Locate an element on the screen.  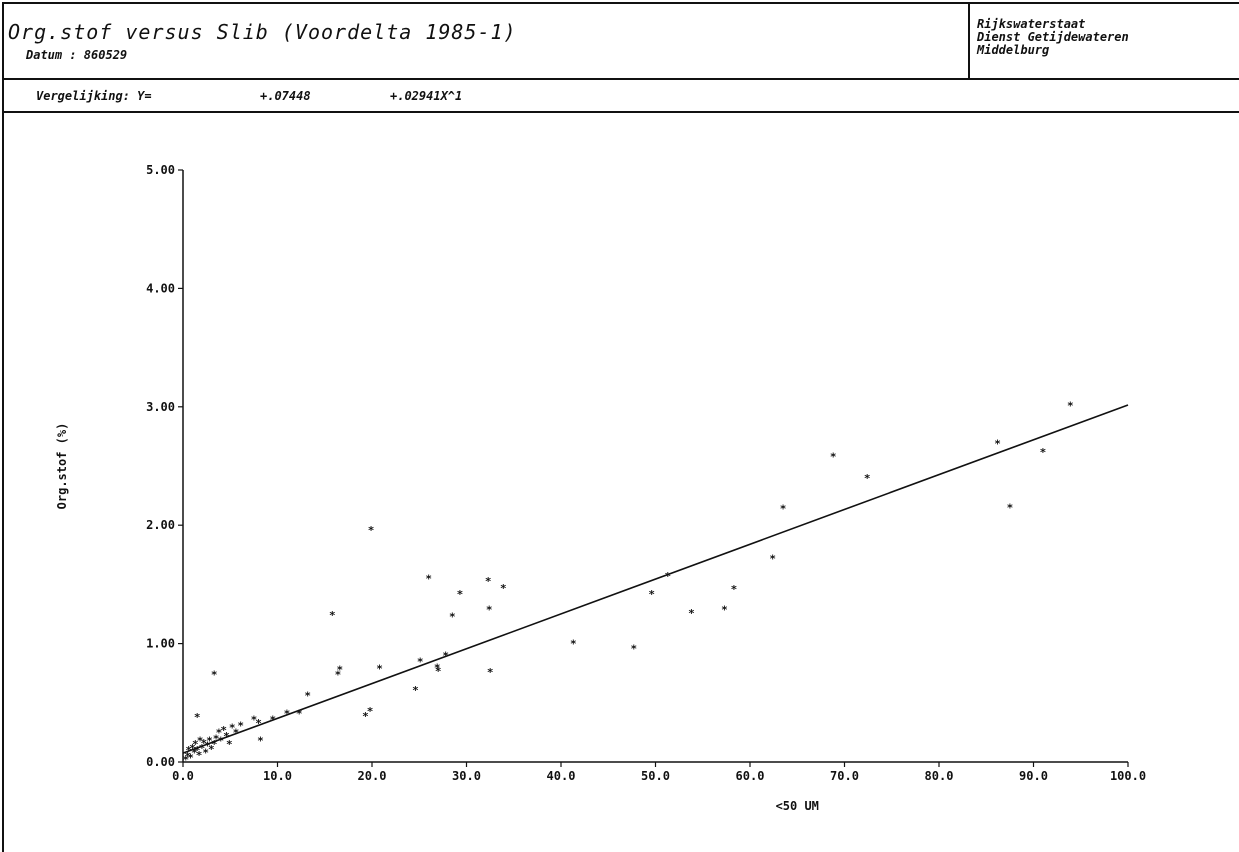
y-tick-label: 3.00 is located at coordinates (160, 407).